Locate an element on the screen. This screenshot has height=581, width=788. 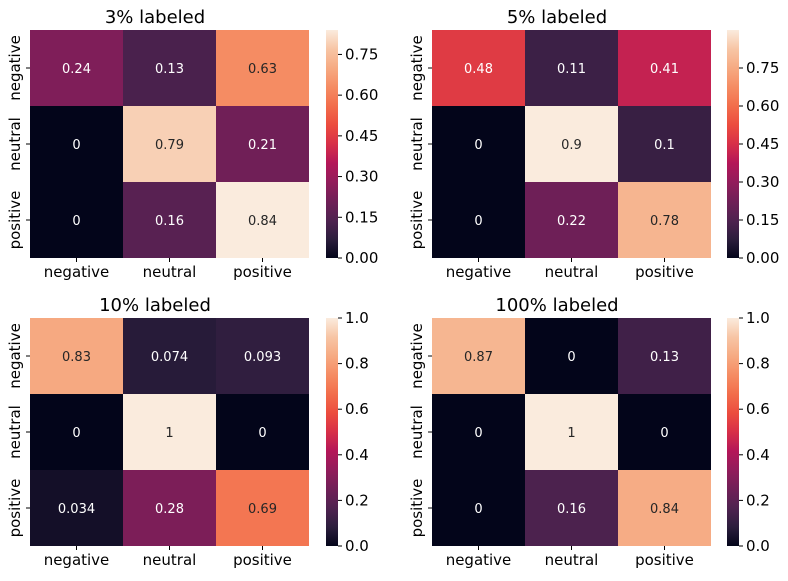
cell-label: 0.78 is located at coordinates (664, 221).